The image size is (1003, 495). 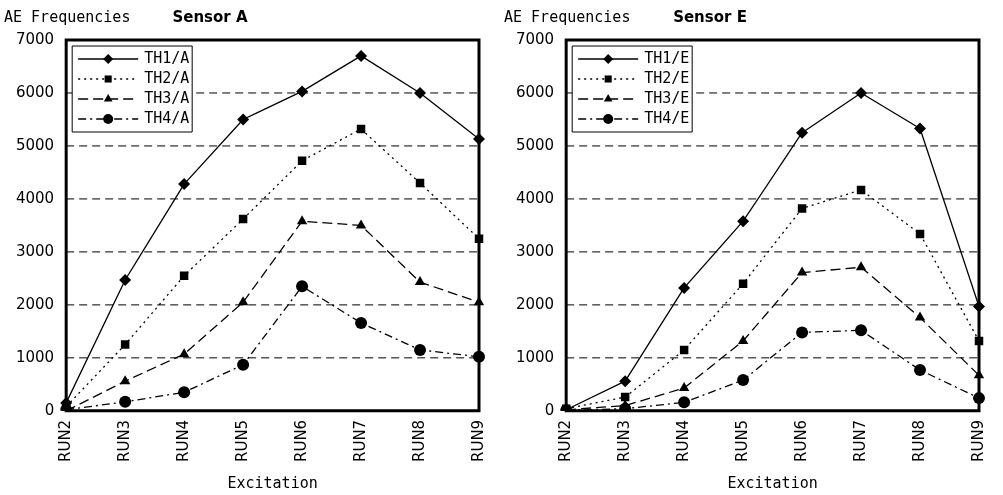 What do you see at coordinates (167, 97) in the screenshot?
I see `legend-label: TH3/A` at bounding box center [167, 97].